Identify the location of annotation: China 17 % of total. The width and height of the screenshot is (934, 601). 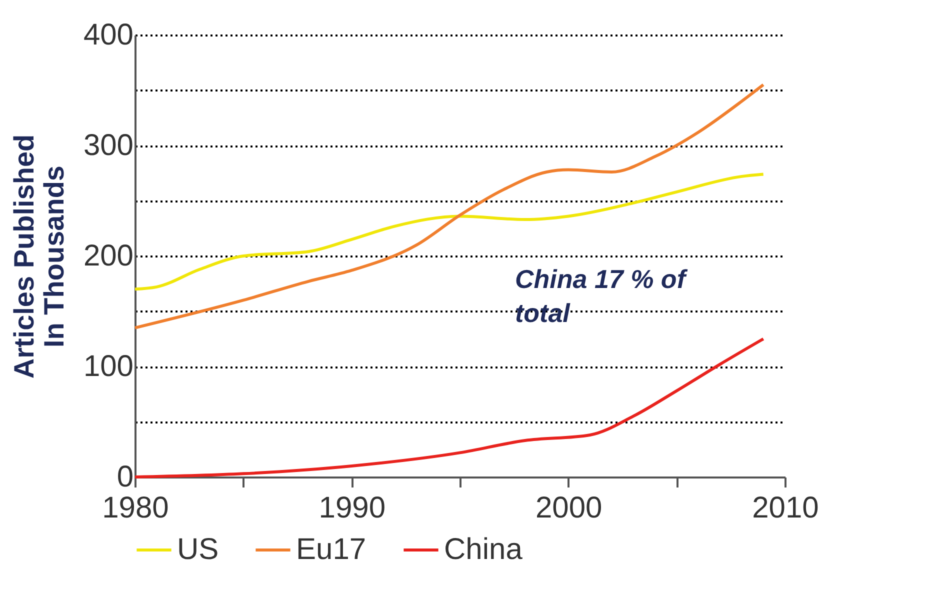
(601, 296).